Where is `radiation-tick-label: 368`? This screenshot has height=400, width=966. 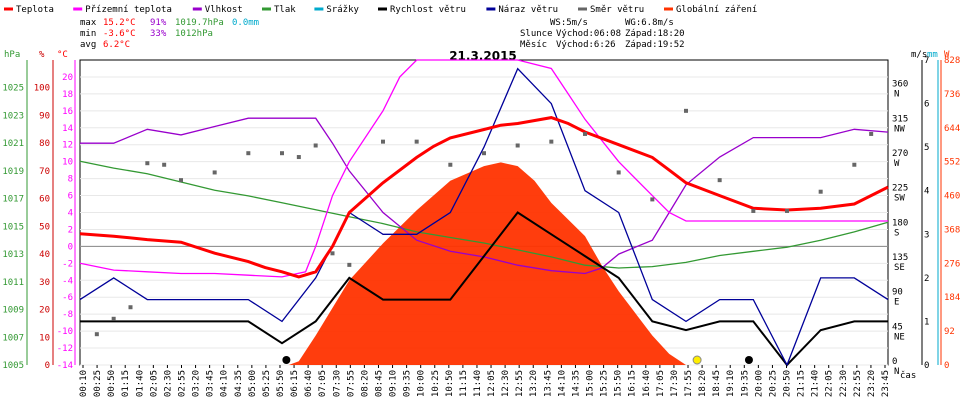 radiation-tick-label: 368 is located at coordinates (952, 230).